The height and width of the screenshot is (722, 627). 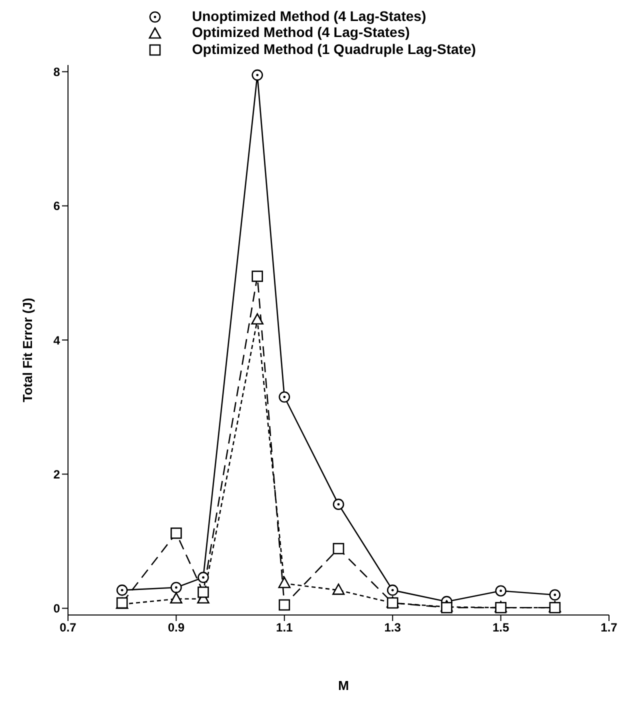 I want to click on y-tick-label: 4, so click(x=56, y=340).